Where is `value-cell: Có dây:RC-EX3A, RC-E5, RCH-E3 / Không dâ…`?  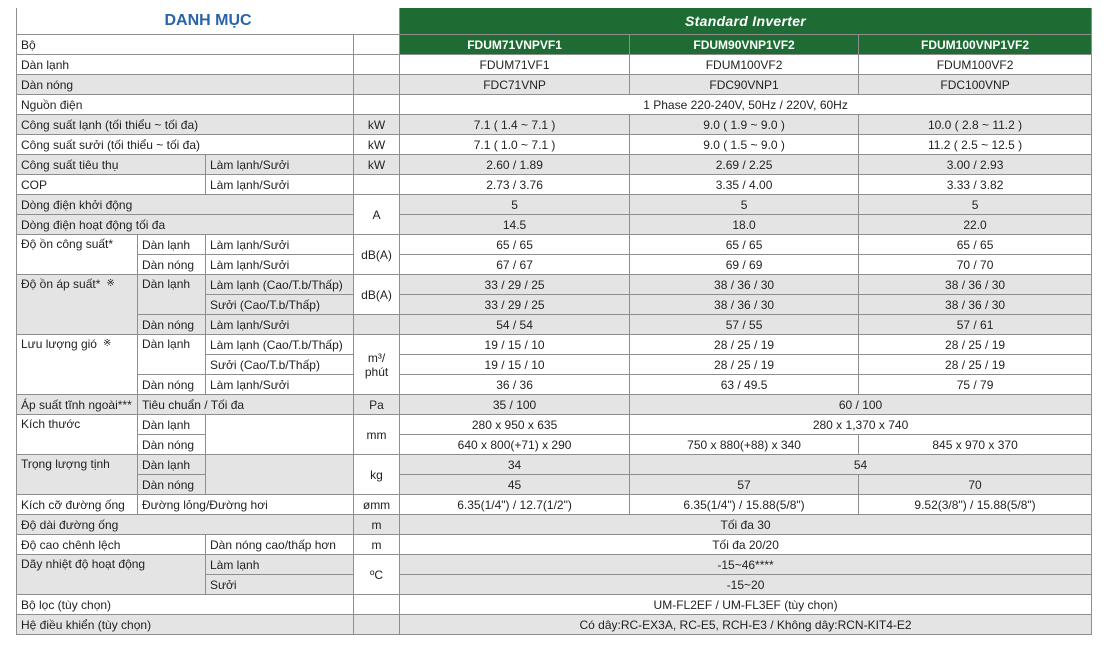
value-cell: Có dây:RC-EX3A, RC-E5, RCH-E3 / Không dâ… is located at coordinates (746, 624).